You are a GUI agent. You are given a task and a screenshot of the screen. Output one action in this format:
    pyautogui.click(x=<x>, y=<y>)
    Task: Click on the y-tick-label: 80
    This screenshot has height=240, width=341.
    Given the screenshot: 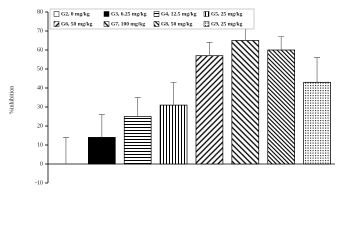 What is the action you would take?
    pyautogui.click(x=40, y=12)
    